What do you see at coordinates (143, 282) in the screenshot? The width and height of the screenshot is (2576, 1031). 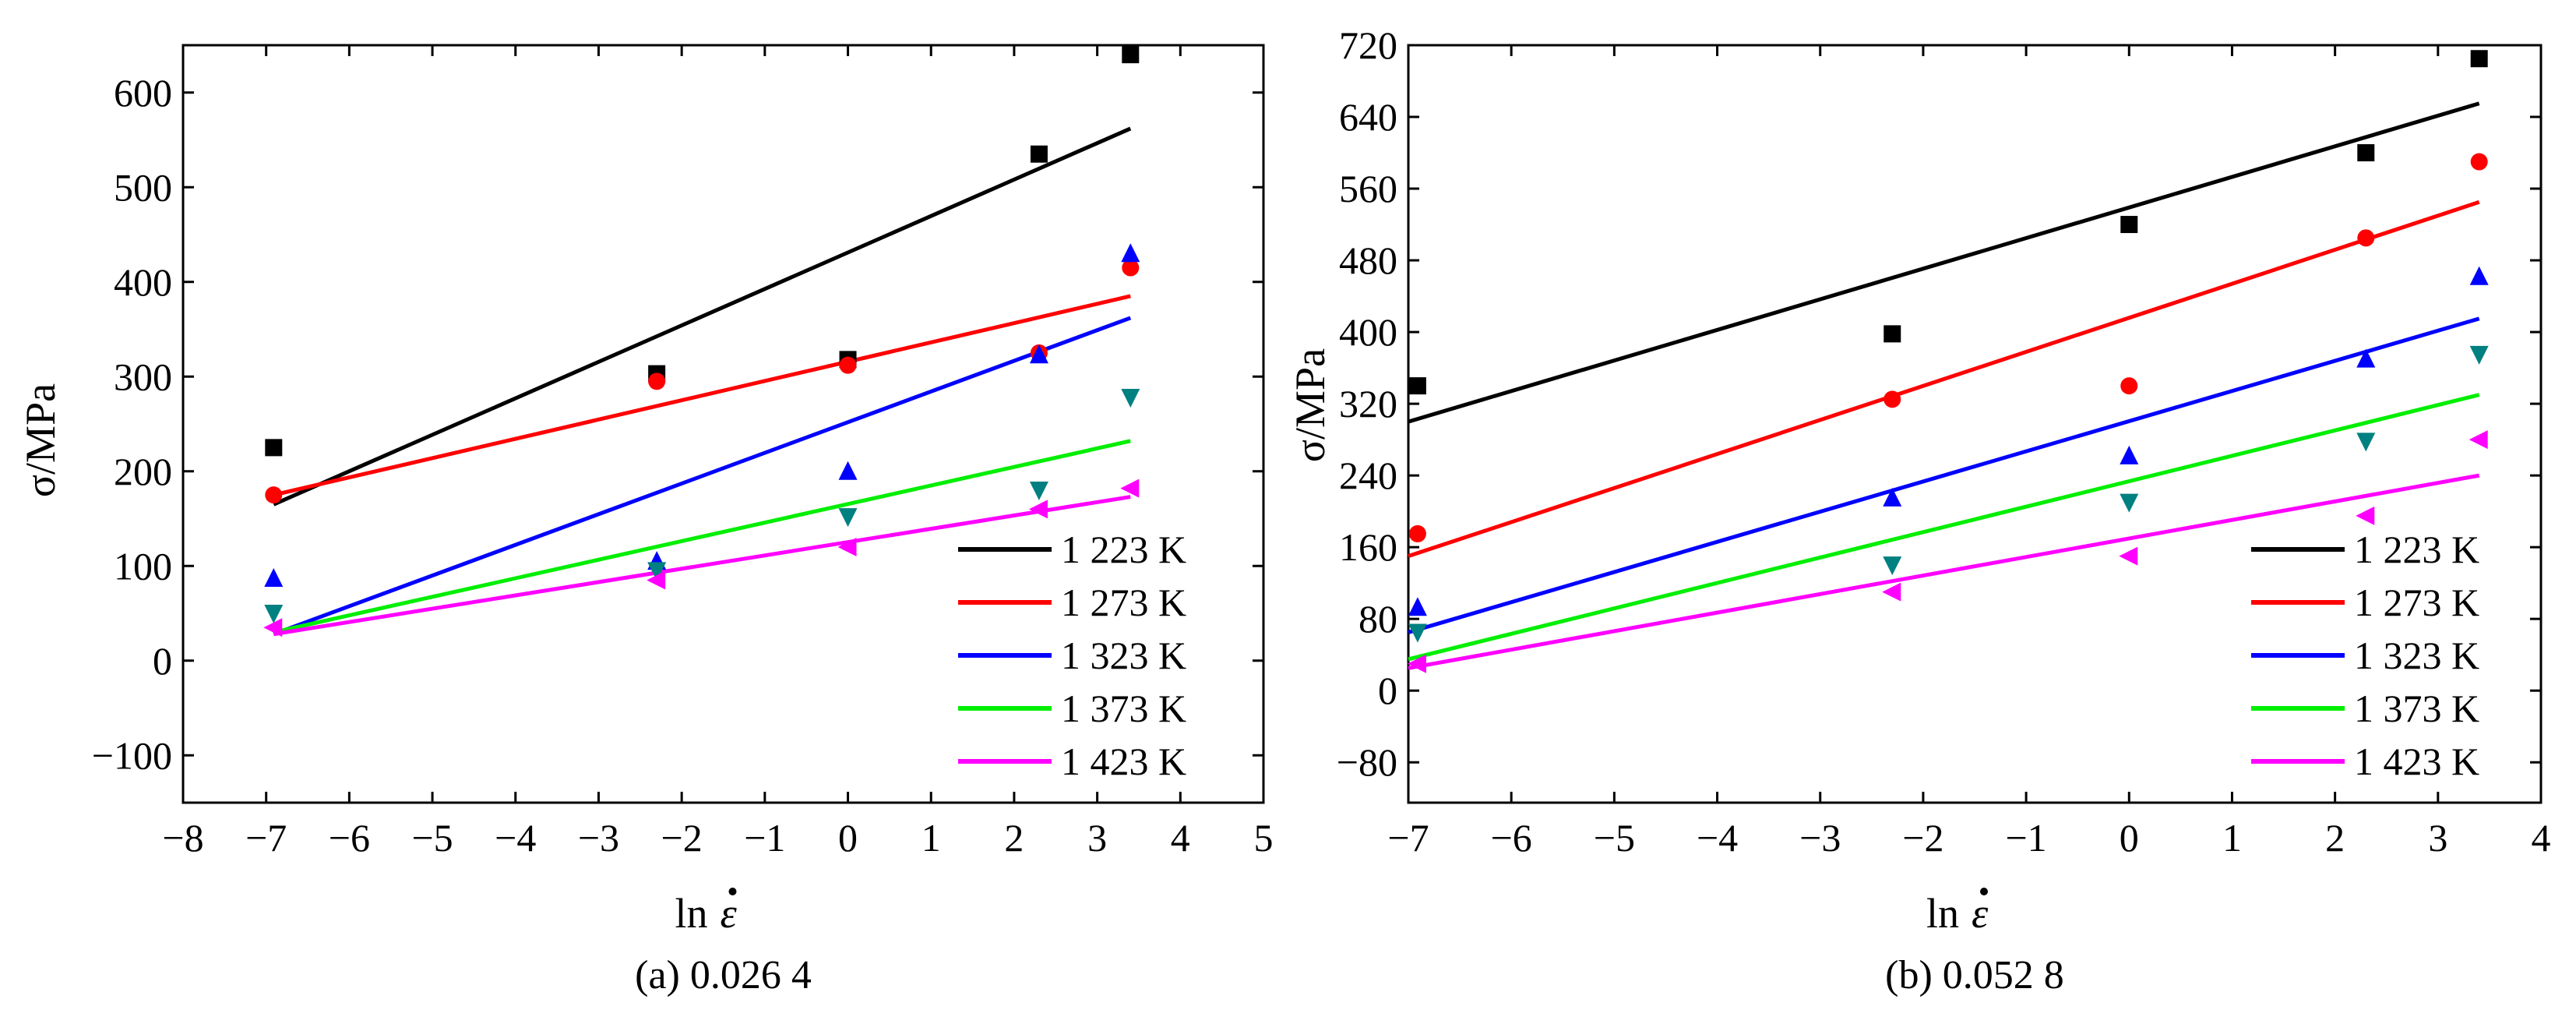 I see `y-tick-label-a-5: 400` at bounding box center [143, 282].